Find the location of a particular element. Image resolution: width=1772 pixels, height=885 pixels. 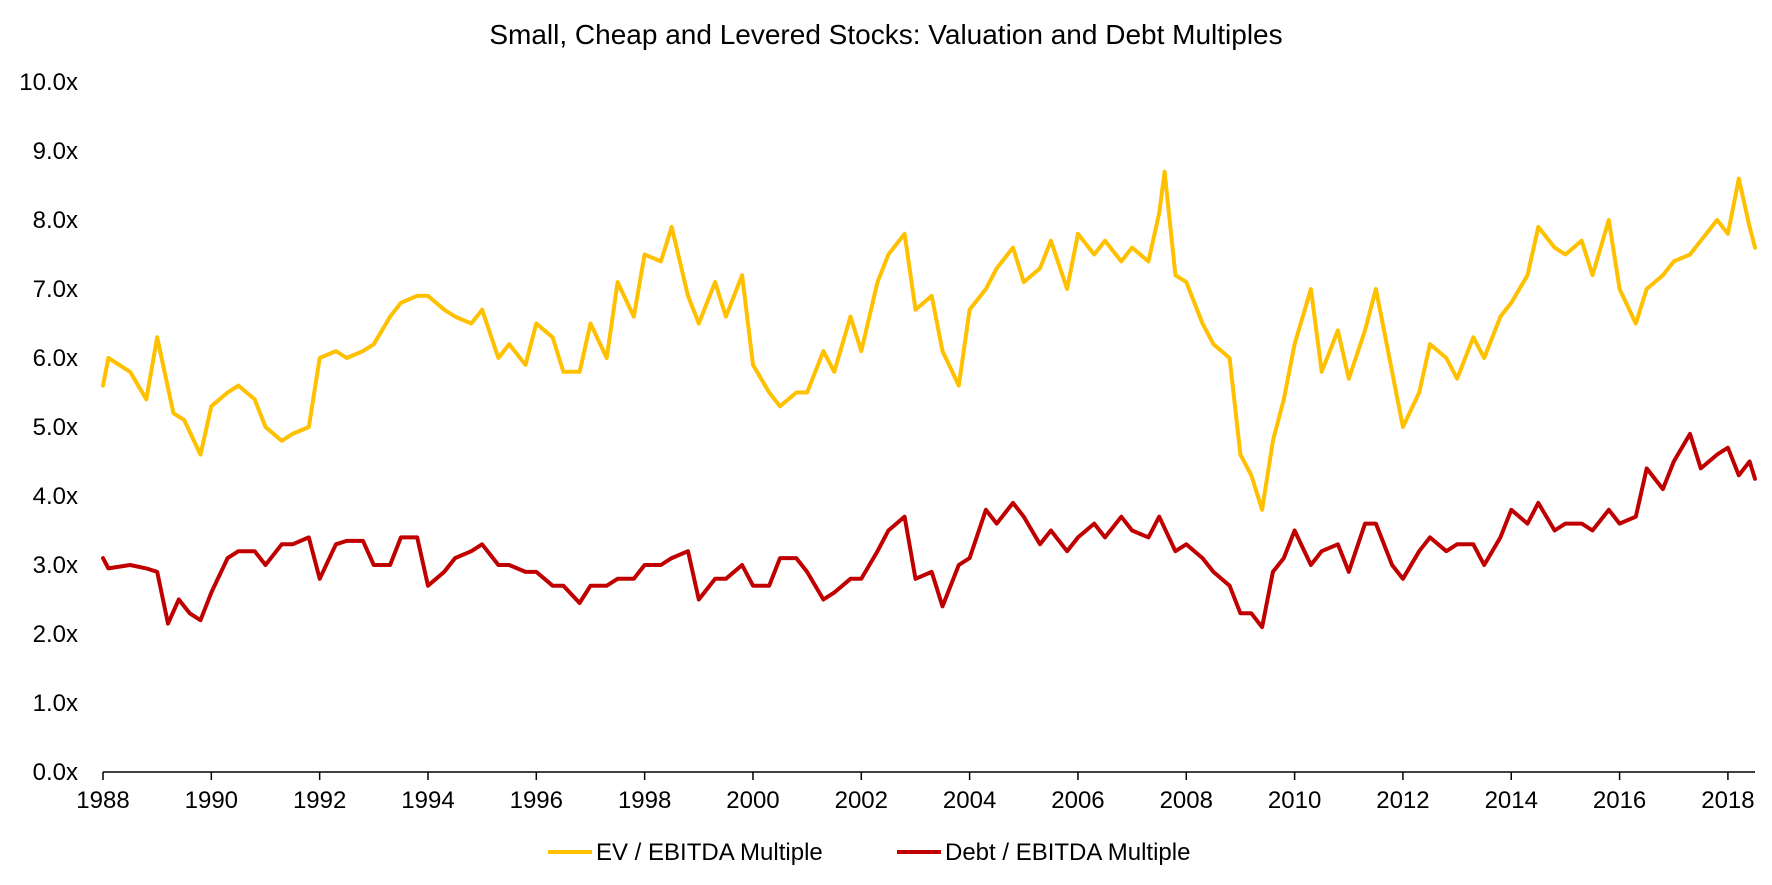

x-tick-label: 2006 is located at coordinates (1077, 800).